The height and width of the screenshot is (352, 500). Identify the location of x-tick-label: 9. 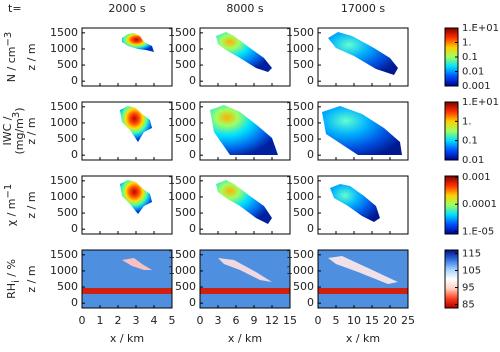
(254, 320).